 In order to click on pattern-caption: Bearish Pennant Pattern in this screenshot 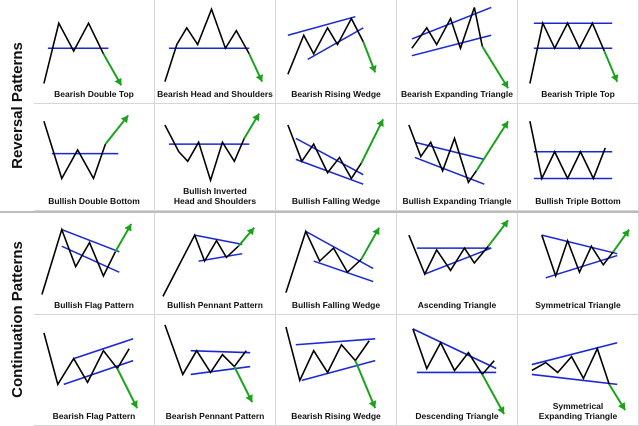, I will do `click(215, 416)`.